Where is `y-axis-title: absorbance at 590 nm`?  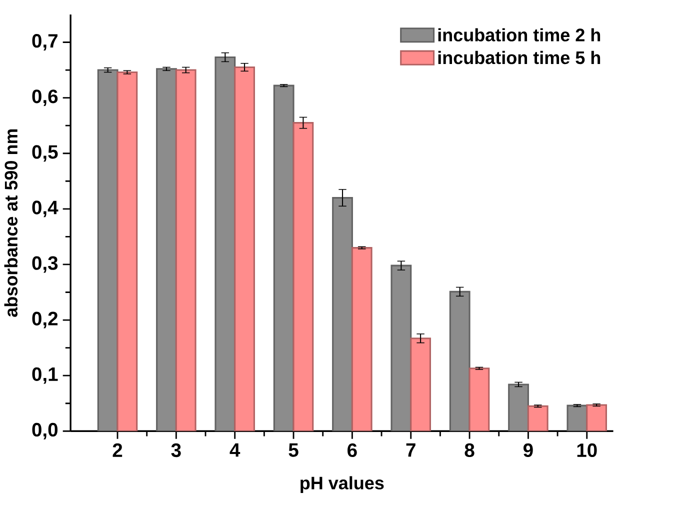 y-axis-title: absorbance at 590 nm is located at coordinates (11, 223).